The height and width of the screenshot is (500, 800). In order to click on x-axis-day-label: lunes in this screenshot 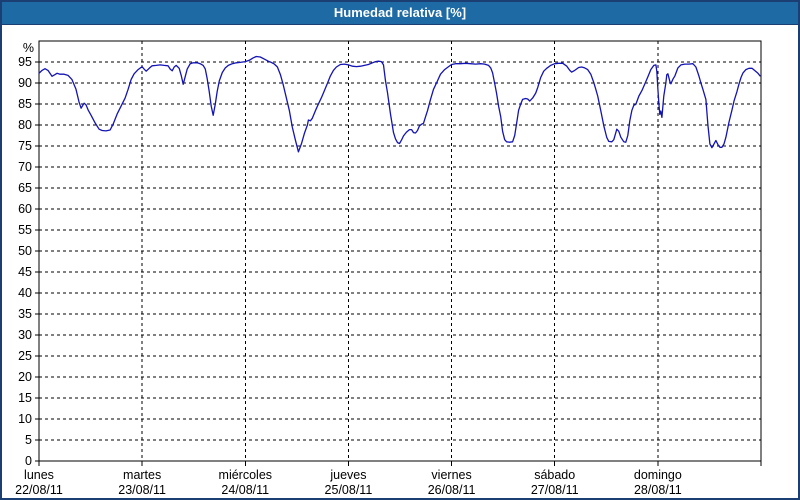, I will do `click(39, 475)`.